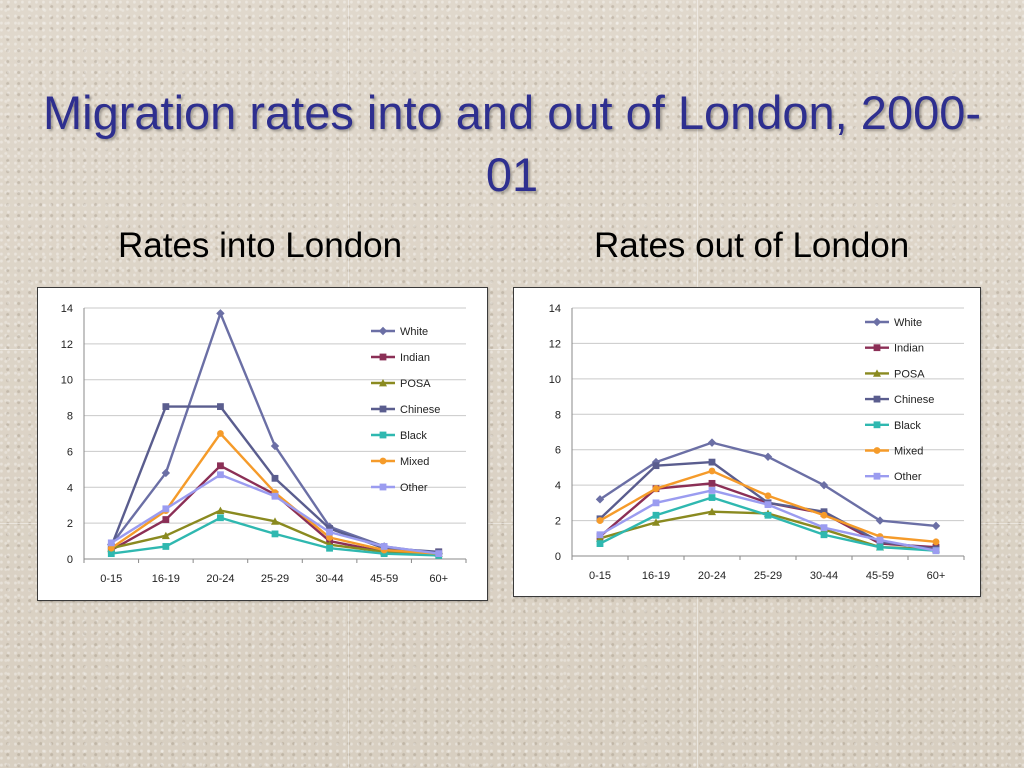 Image resolution: width=1024 pixels, height=768 pixels. Describe the element at coordinates (384, 579) in the screenshot. I see `x-tick-label: 45-59` at that location.